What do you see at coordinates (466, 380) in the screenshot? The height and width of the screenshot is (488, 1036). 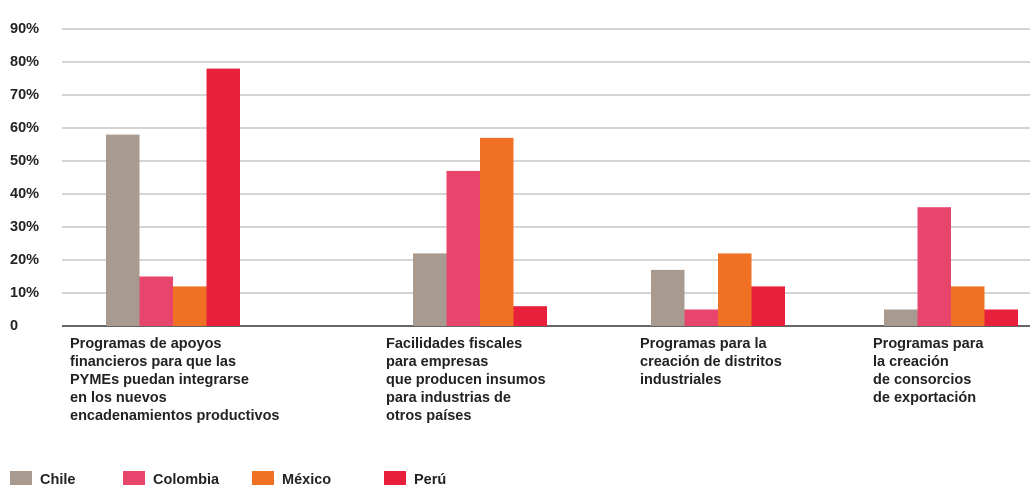 I see `x-tick-label: que producen insumos` at bounding box center [466, 380].